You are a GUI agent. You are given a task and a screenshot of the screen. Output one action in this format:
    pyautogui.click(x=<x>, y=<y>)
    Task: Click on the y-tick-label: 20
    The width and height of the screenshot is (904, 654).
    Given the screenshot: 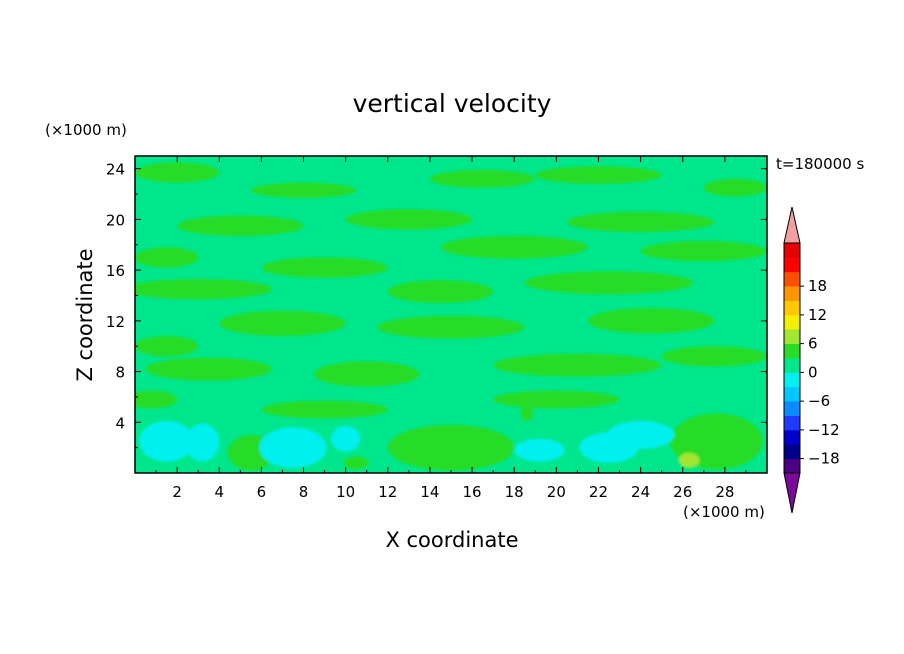 What is the action you would take?
    pyautogui.click(x=115, y=220)
    